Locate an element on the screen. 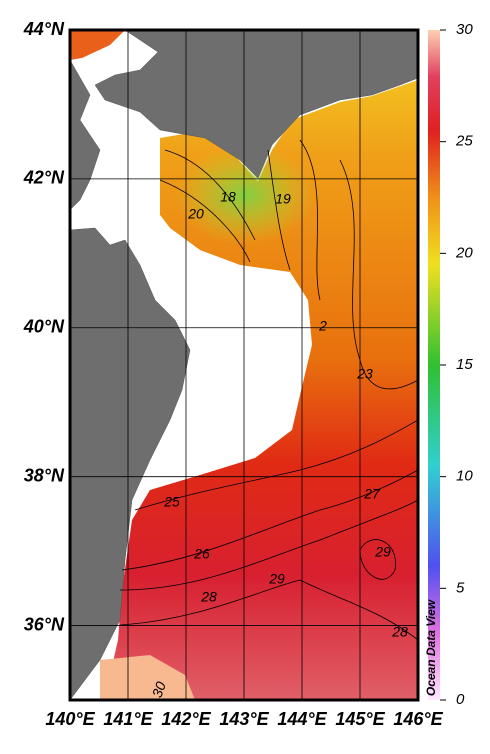 The height and width of the screenshot is (754, 490). lat-label: 44°N is located at coordinates (44, 29).